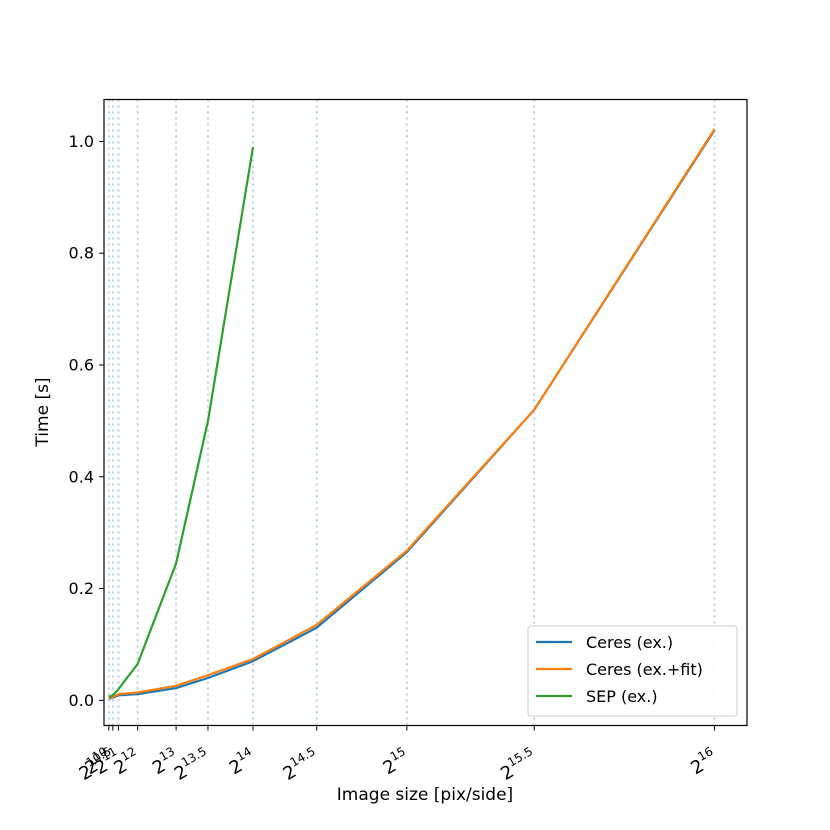 The height and width of the screenshot is (830, 830). Describe the element at coordinates (644, 669) in the screenshot. I see `legend-label-1: Ceres (ex.+fit)` at that location.